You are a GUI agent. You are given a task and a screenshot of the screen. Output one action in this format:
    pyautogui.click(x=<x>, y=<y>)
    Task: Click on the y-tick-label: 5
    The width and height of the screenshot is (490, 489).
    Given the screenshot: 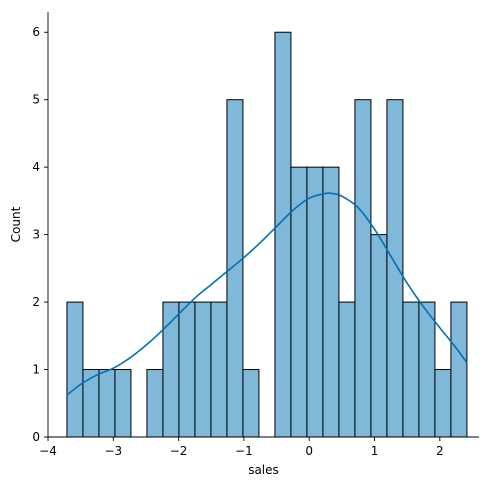 What is the action you would take?
    pyautogui.click(x=36, y=100)
    